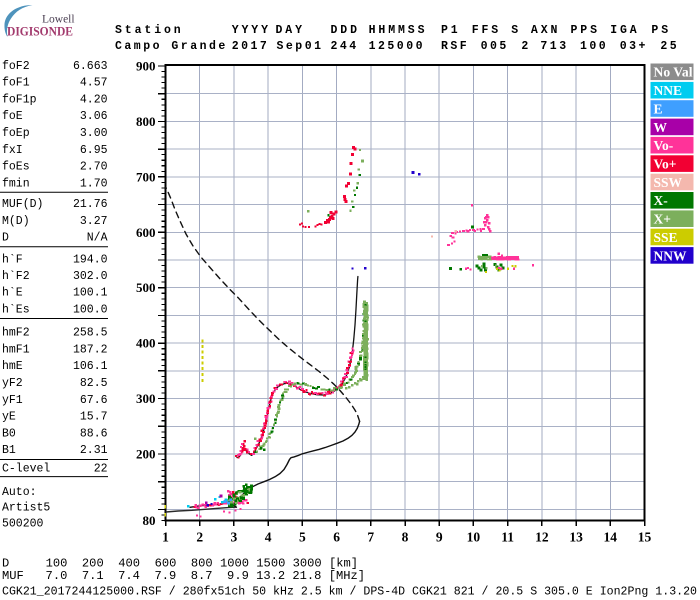 This screenshot has width=700, height=600. What do you see at coordinates (90, 333) in the screenshot?
I see `svg-text: 258.5` at bounding box center [90, 333].